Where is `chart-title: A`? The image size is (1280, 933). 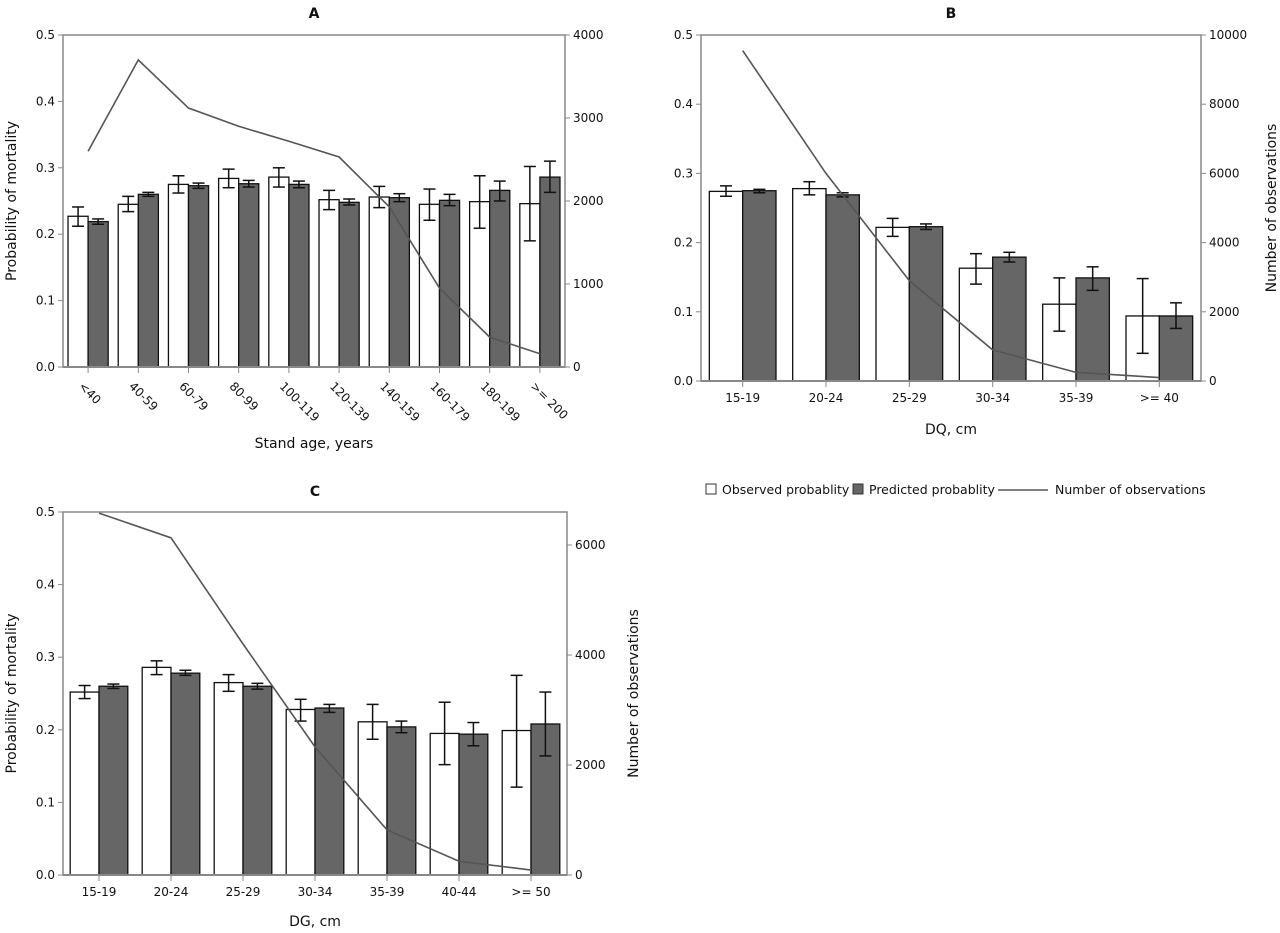
chart-title: A is located at coordinates (314, 14).